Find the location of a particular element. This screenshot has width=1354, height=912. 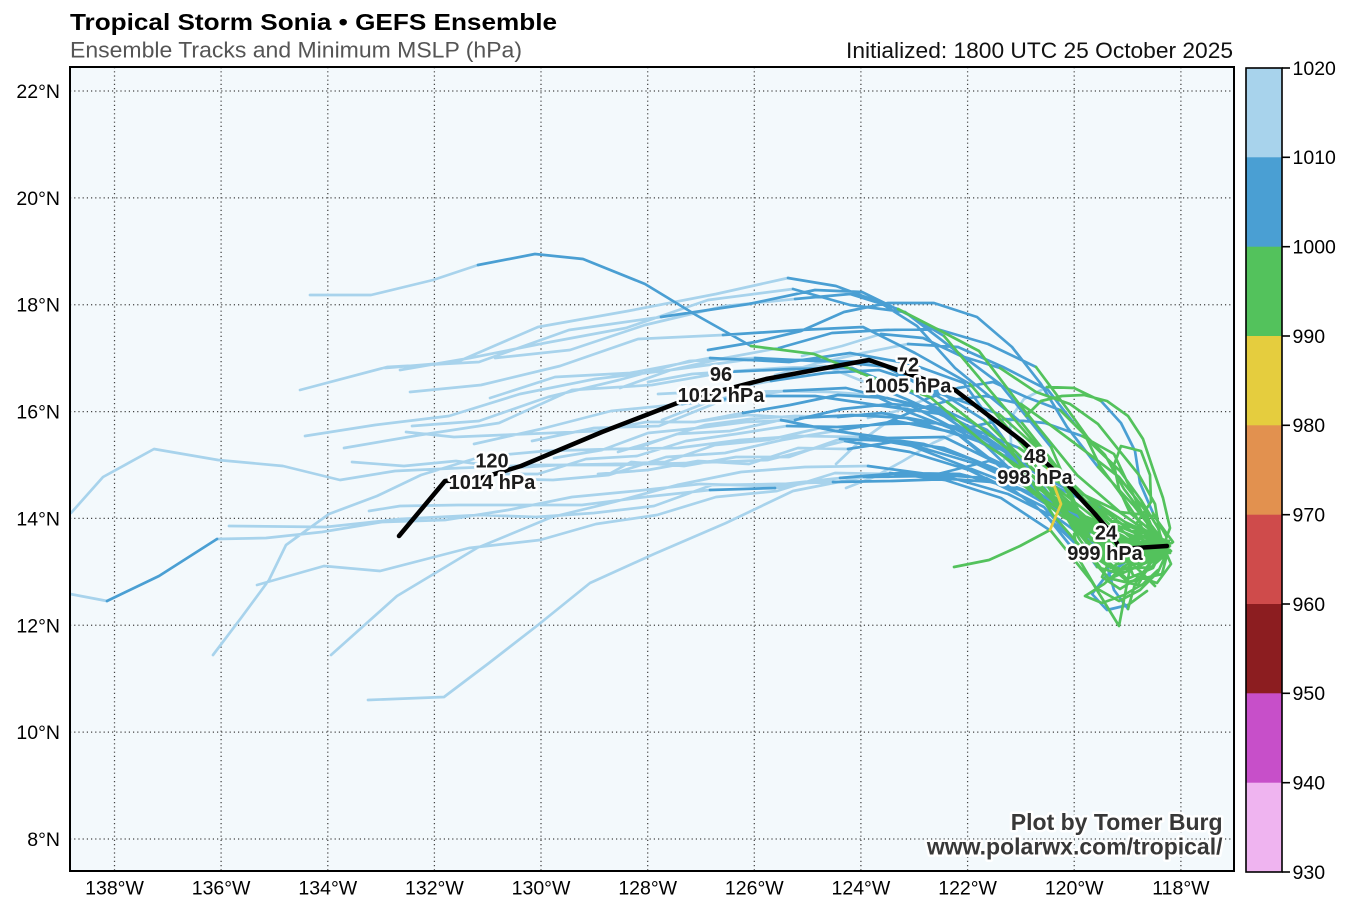

svg-text: 999 hPa is located at coordinates (1105, 554).